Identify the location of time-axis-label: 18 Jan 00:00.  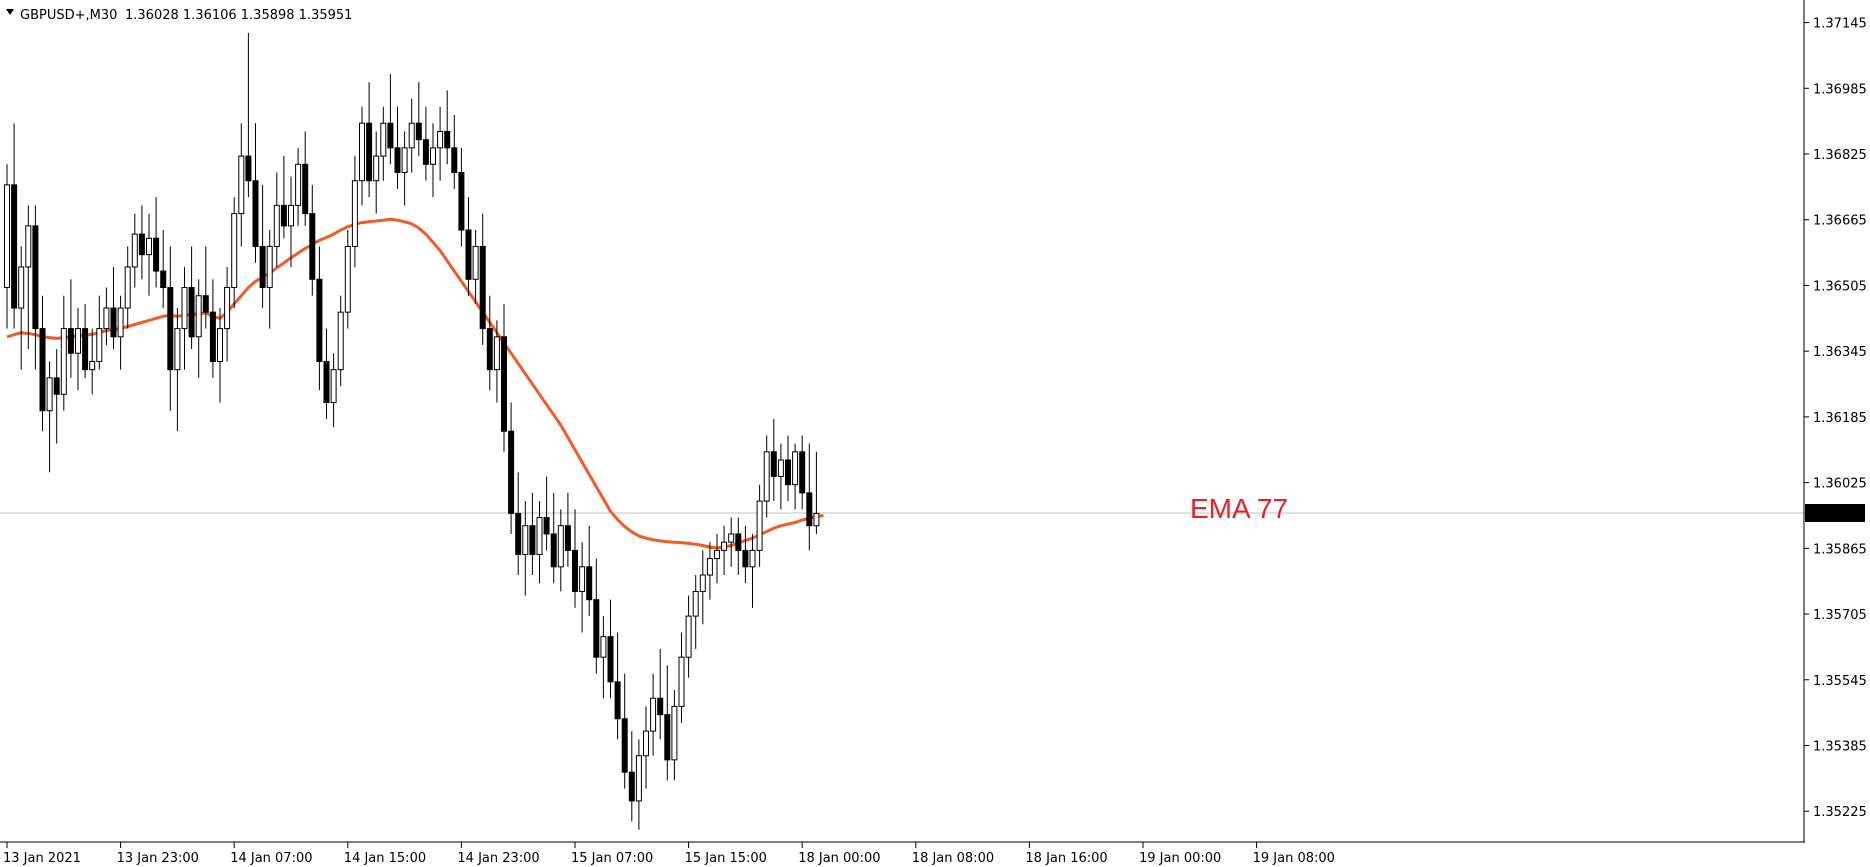
(839, 858).